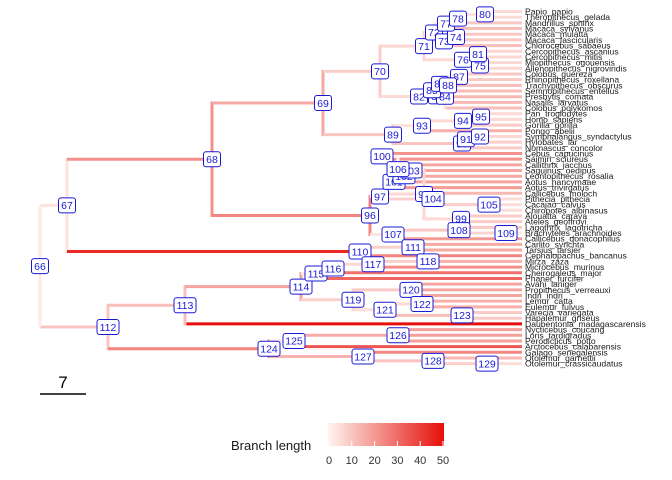 The height and width of the screenshot is (480, 672). Describe the element at coordinates (62, 382) in the screenshot. I see `scale-bar-label: 7` at that location.